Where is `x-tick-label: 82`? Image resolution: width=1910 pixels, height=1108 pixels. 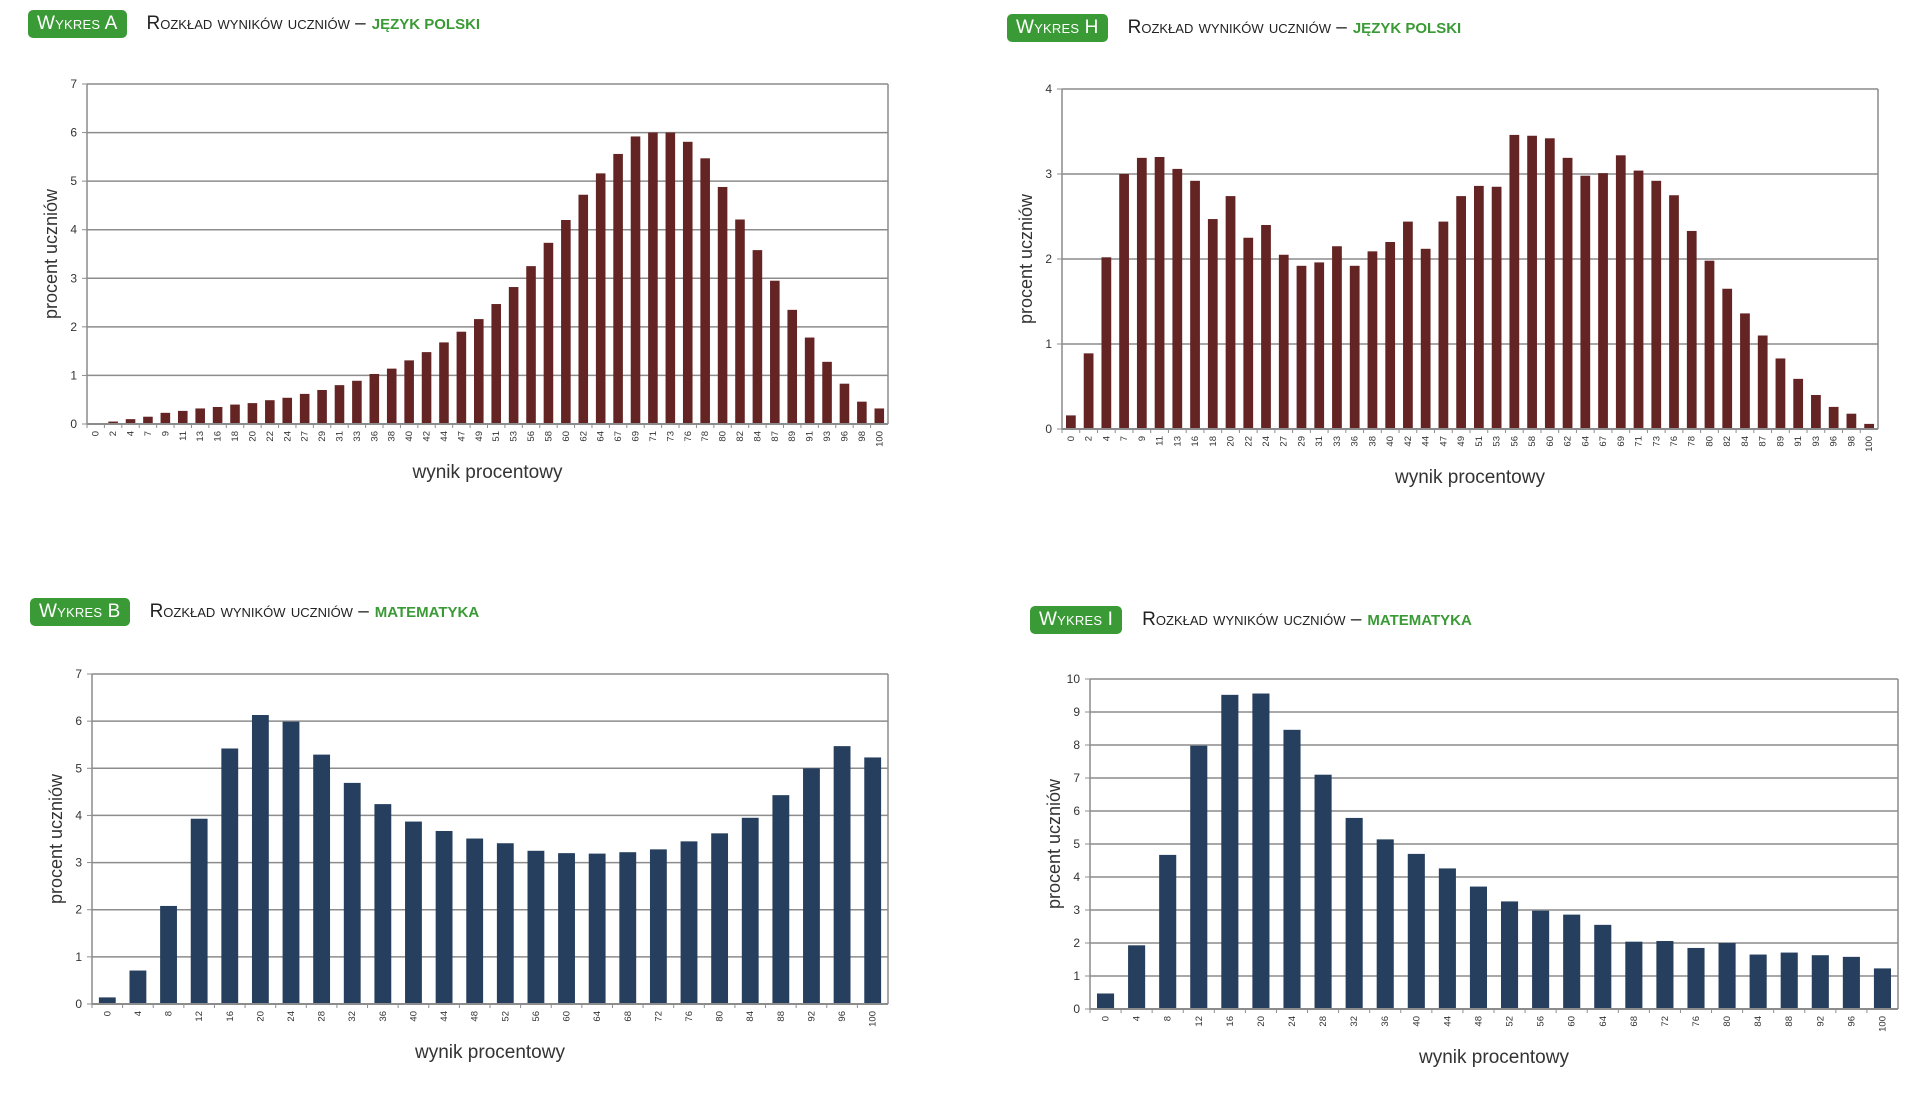 x-tick-label: 82 is located at coordinates (1727, 441).